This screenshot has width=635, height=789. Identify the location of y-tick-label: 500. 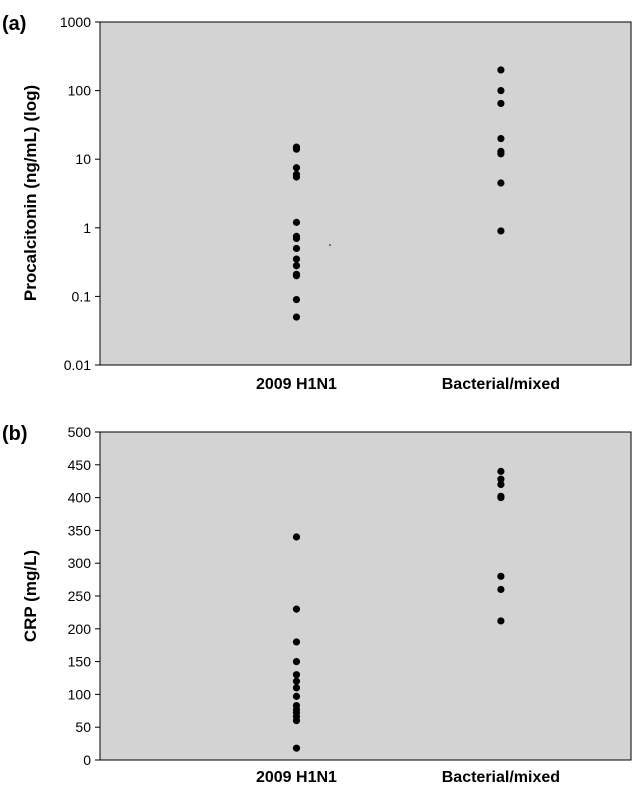
(80, 432).